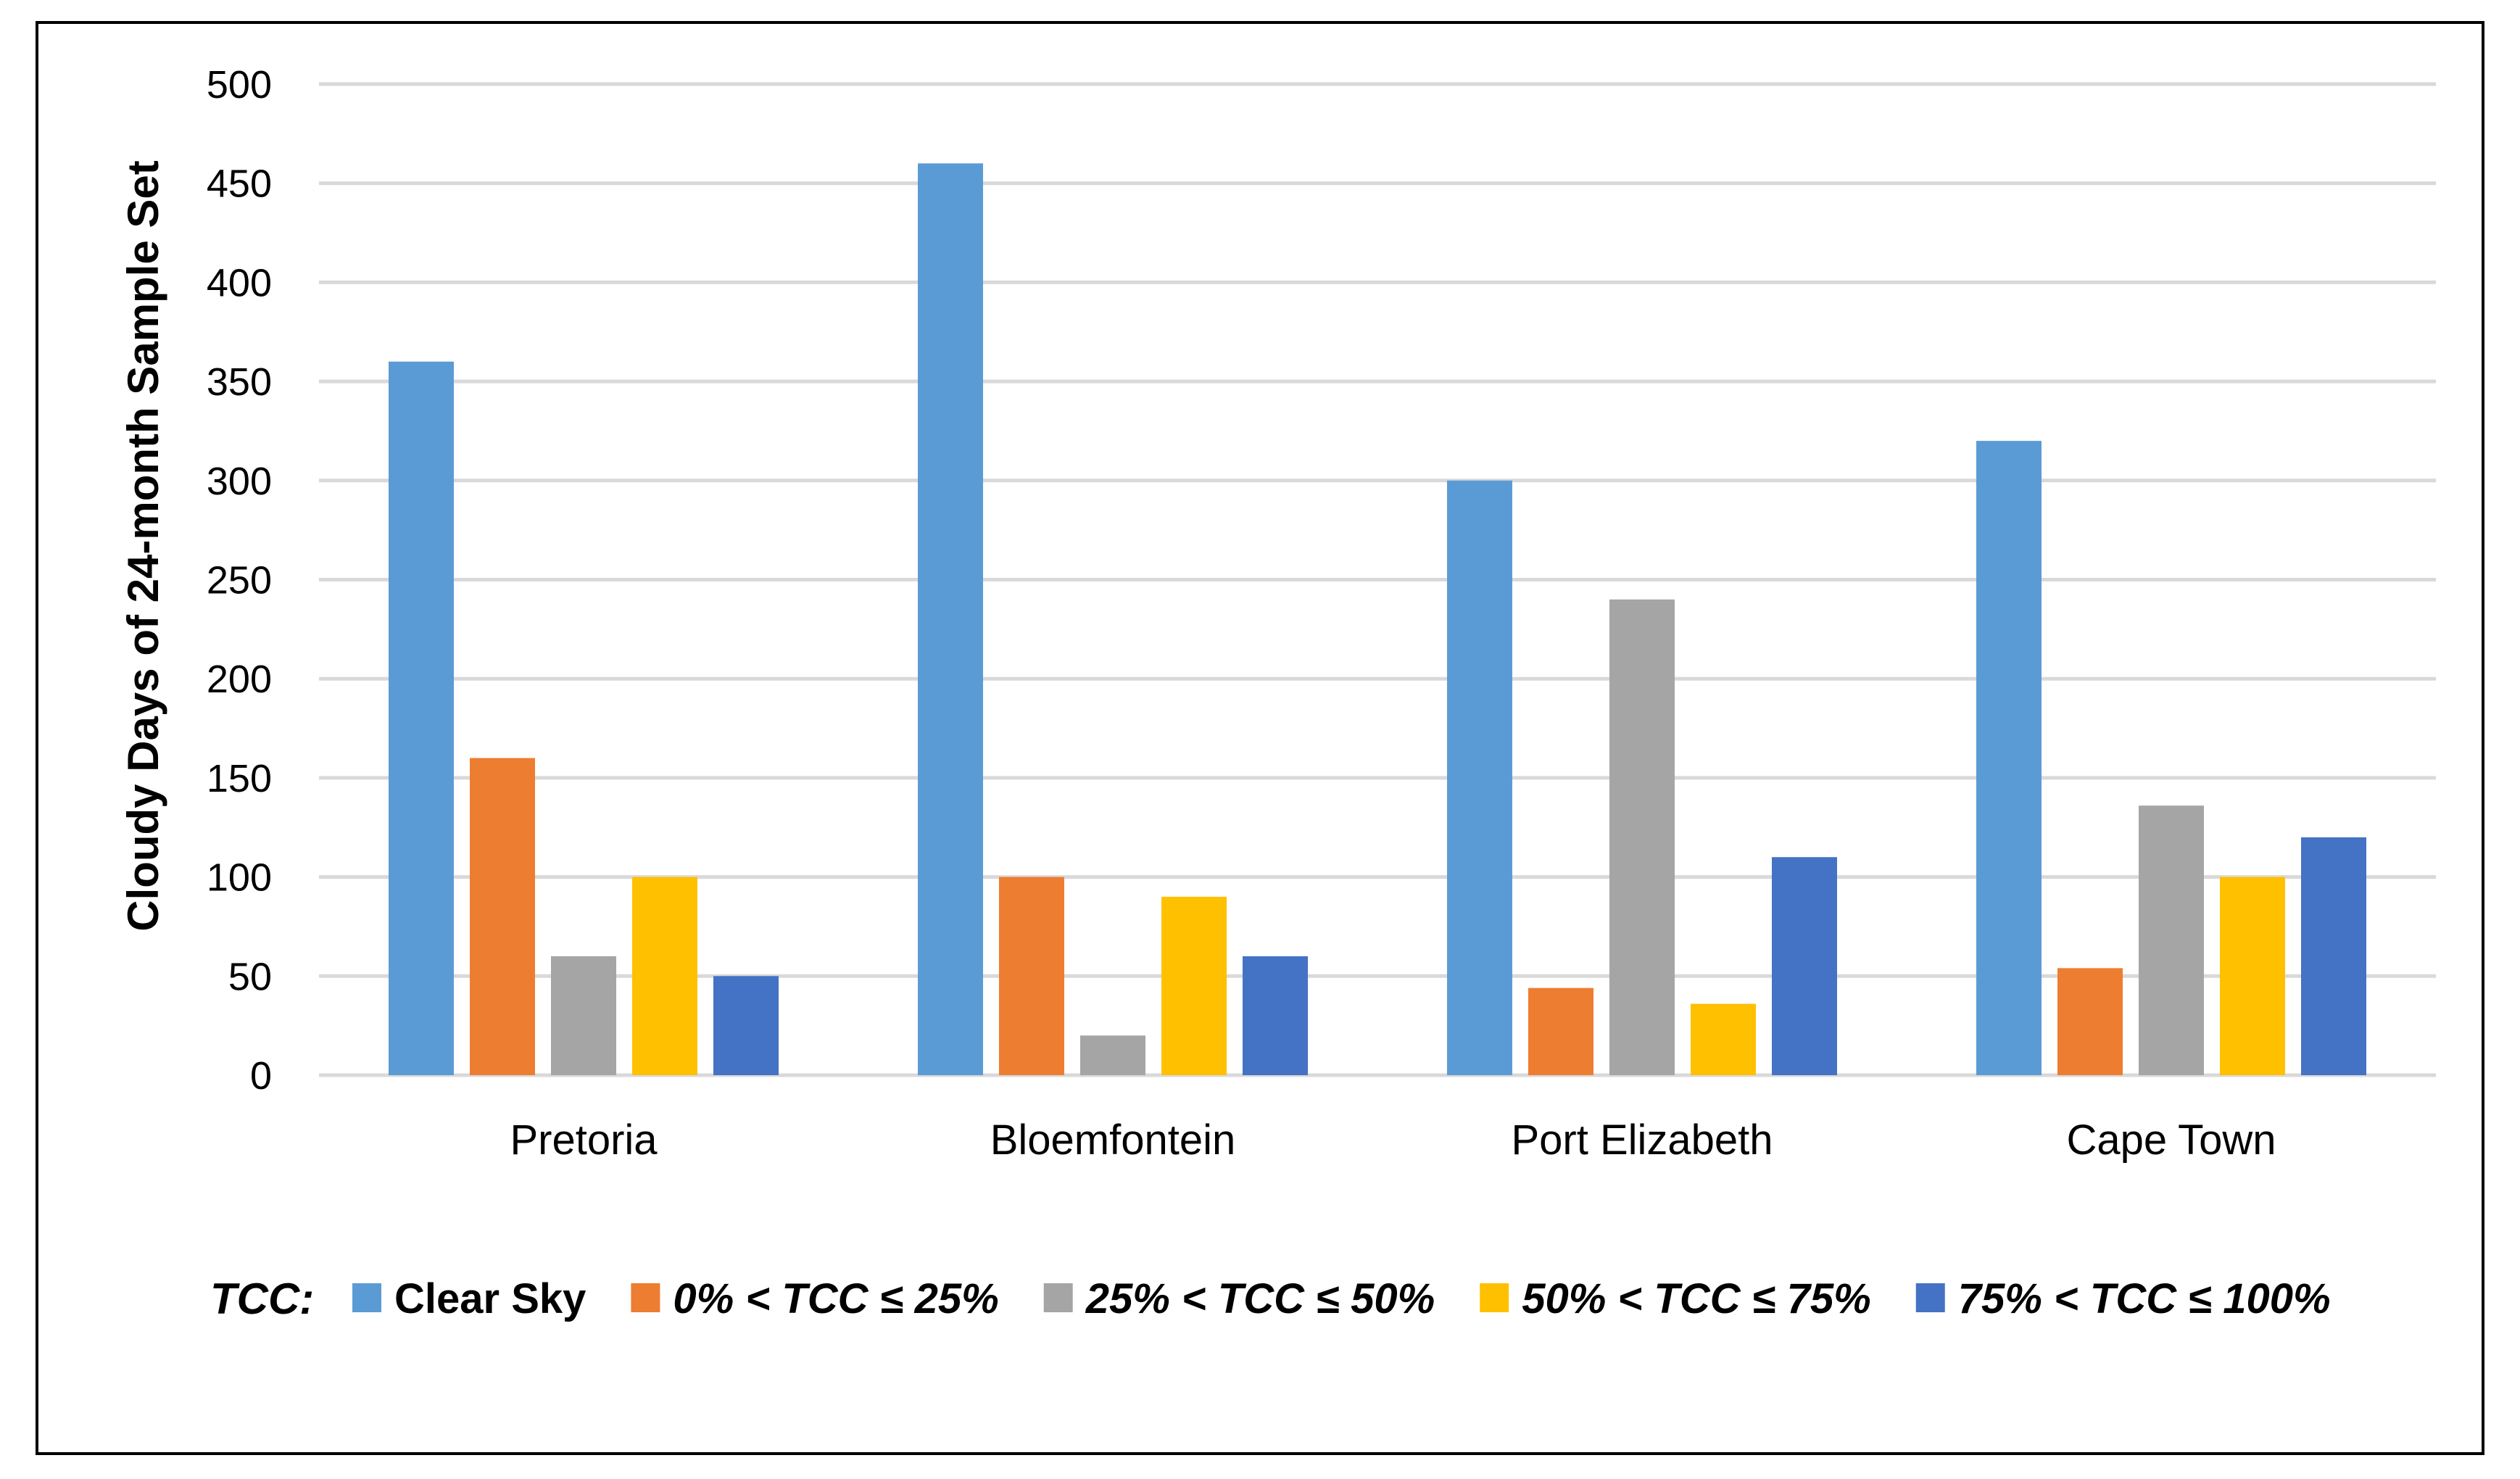 The height and width of the screenshot is (1479, 2520). Describe the element at coordinates (250, 976) in the screenshot. I see `y-tick-label: 50` at that location.